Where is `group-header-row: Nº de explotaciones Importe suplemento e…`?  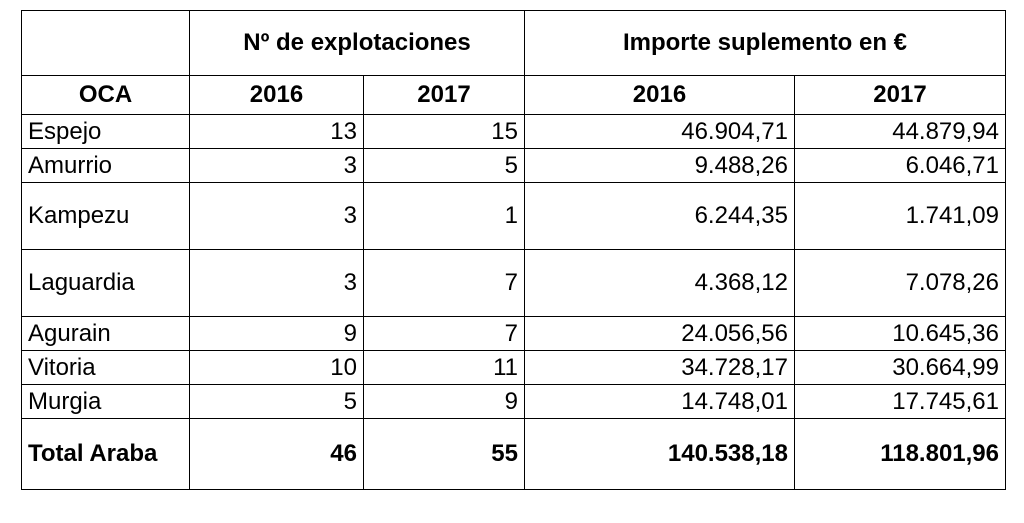 group-header-row: Nº de explotaciones Importe suplemento e… is located at coordinates (513, 43).